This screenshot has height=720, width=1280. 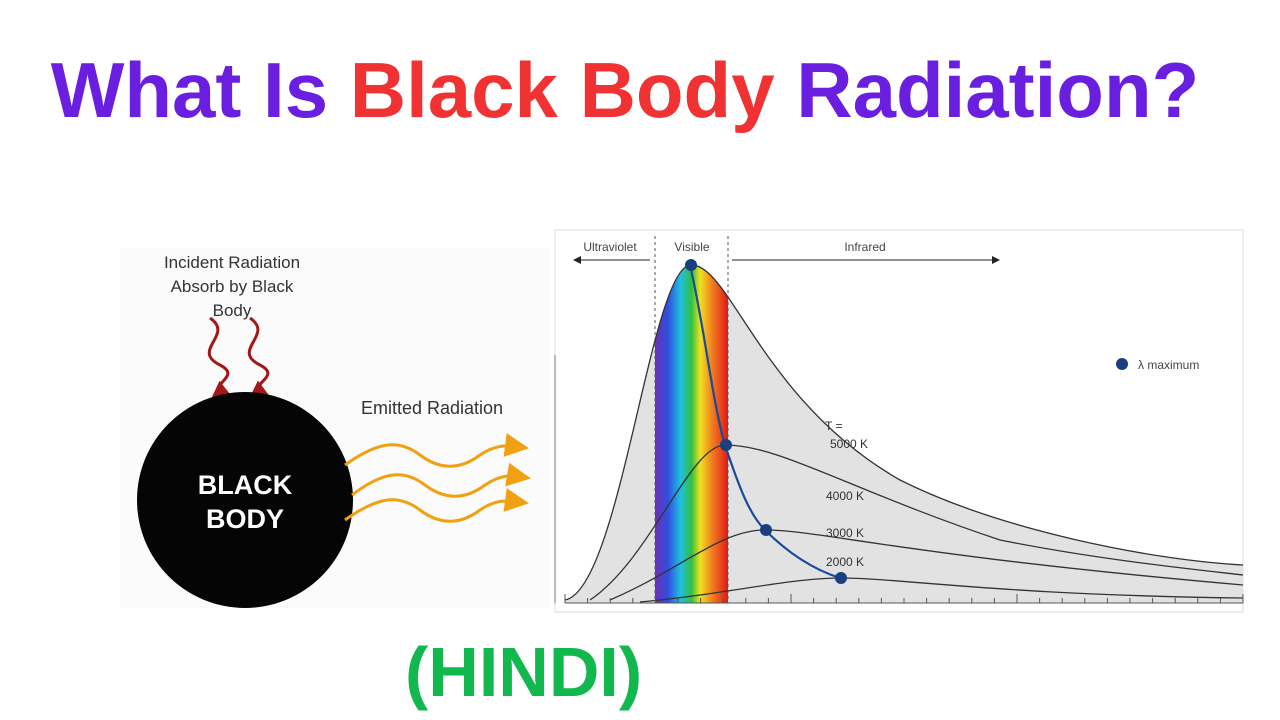 What do you see at coordinates (864, 247) in the screenshot?
I see `region-label: Infrared` at bounding box center [864, 247].